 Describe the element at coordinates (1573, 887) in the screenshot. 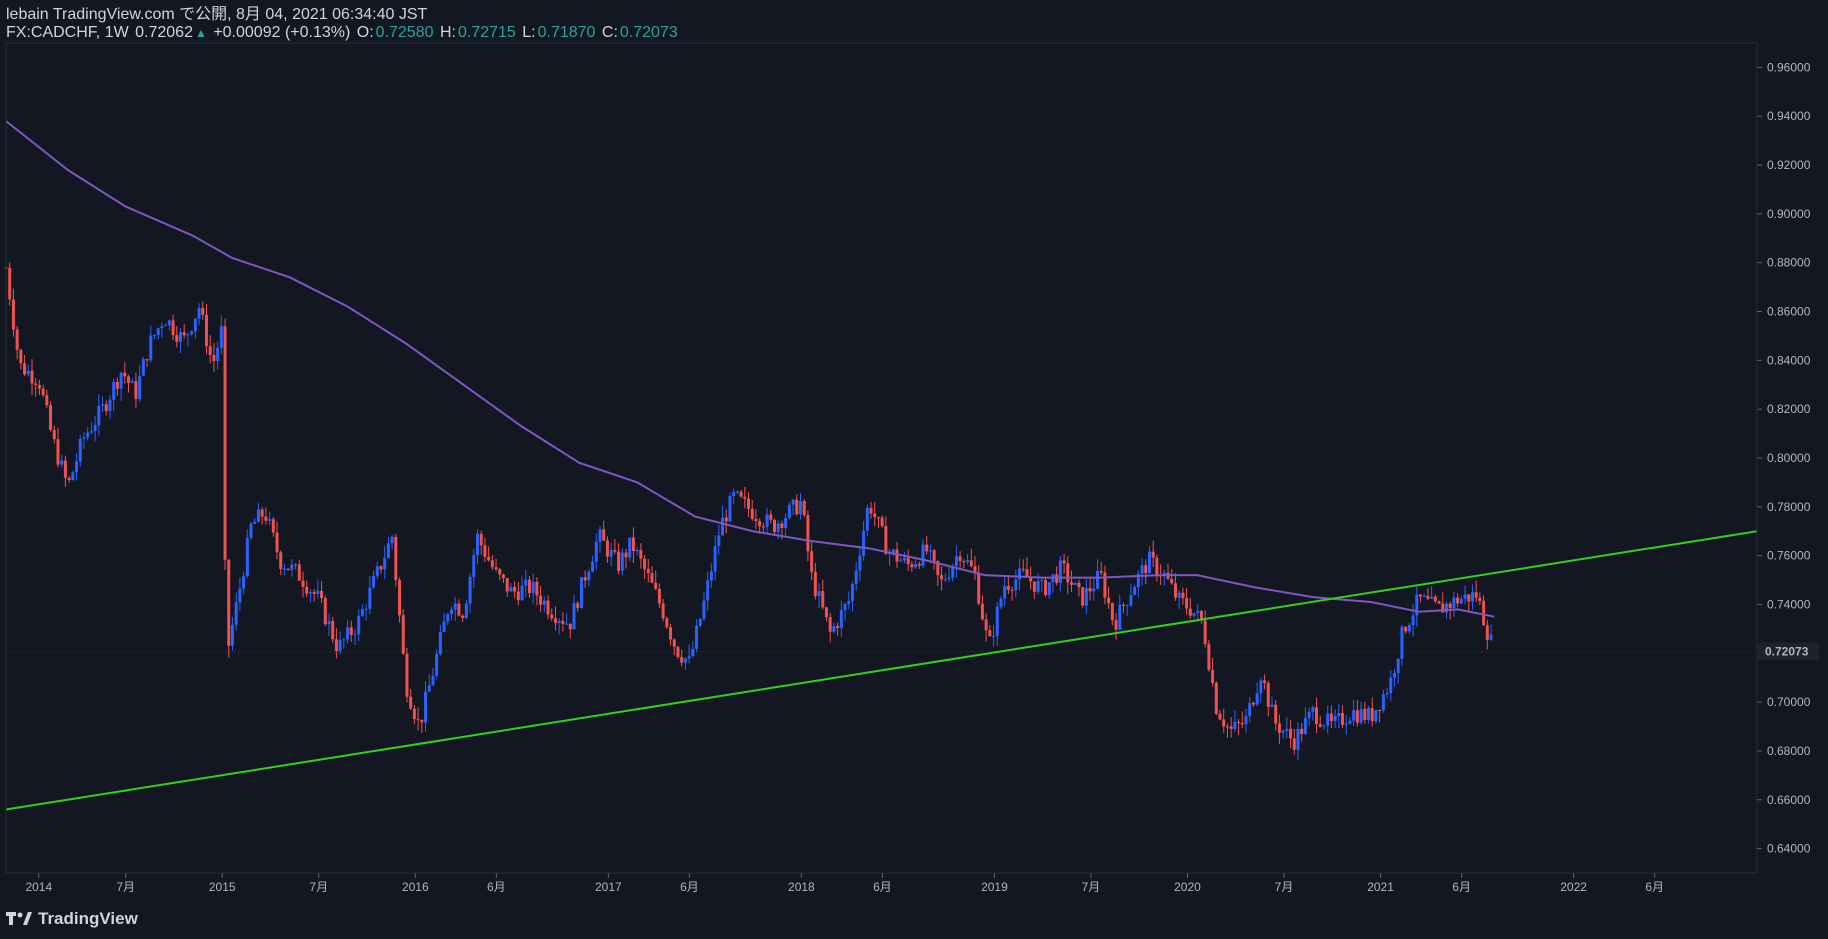

I see `time-tick-label: 2022` at that location.